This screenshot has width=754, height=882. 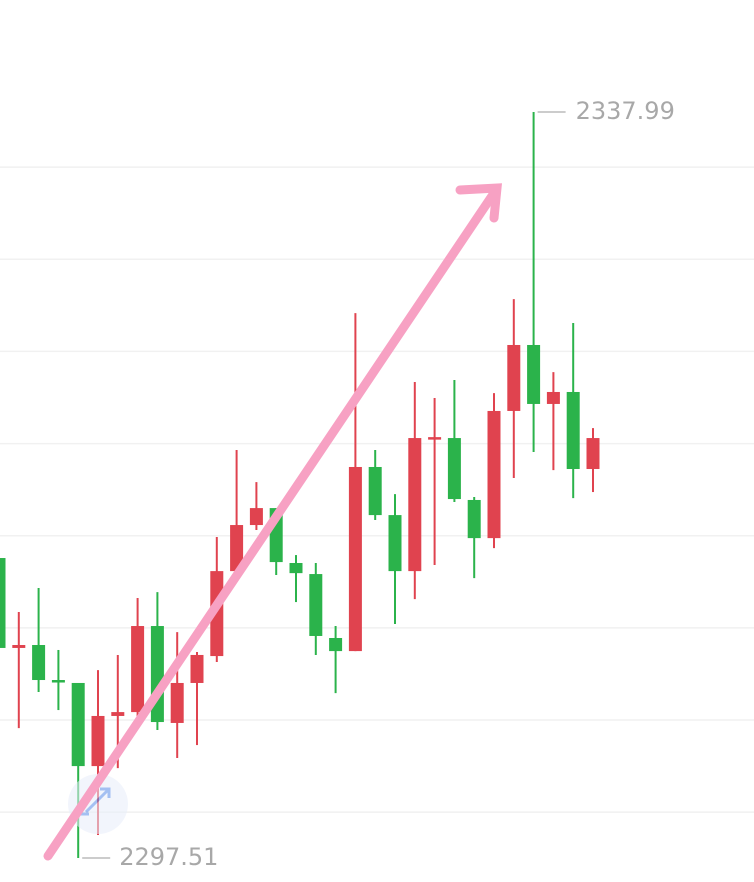 What do you see at coordinates (625, 111) in the screenshot?
I see `max-label: 2337.99` at bounding box center [625, 111].